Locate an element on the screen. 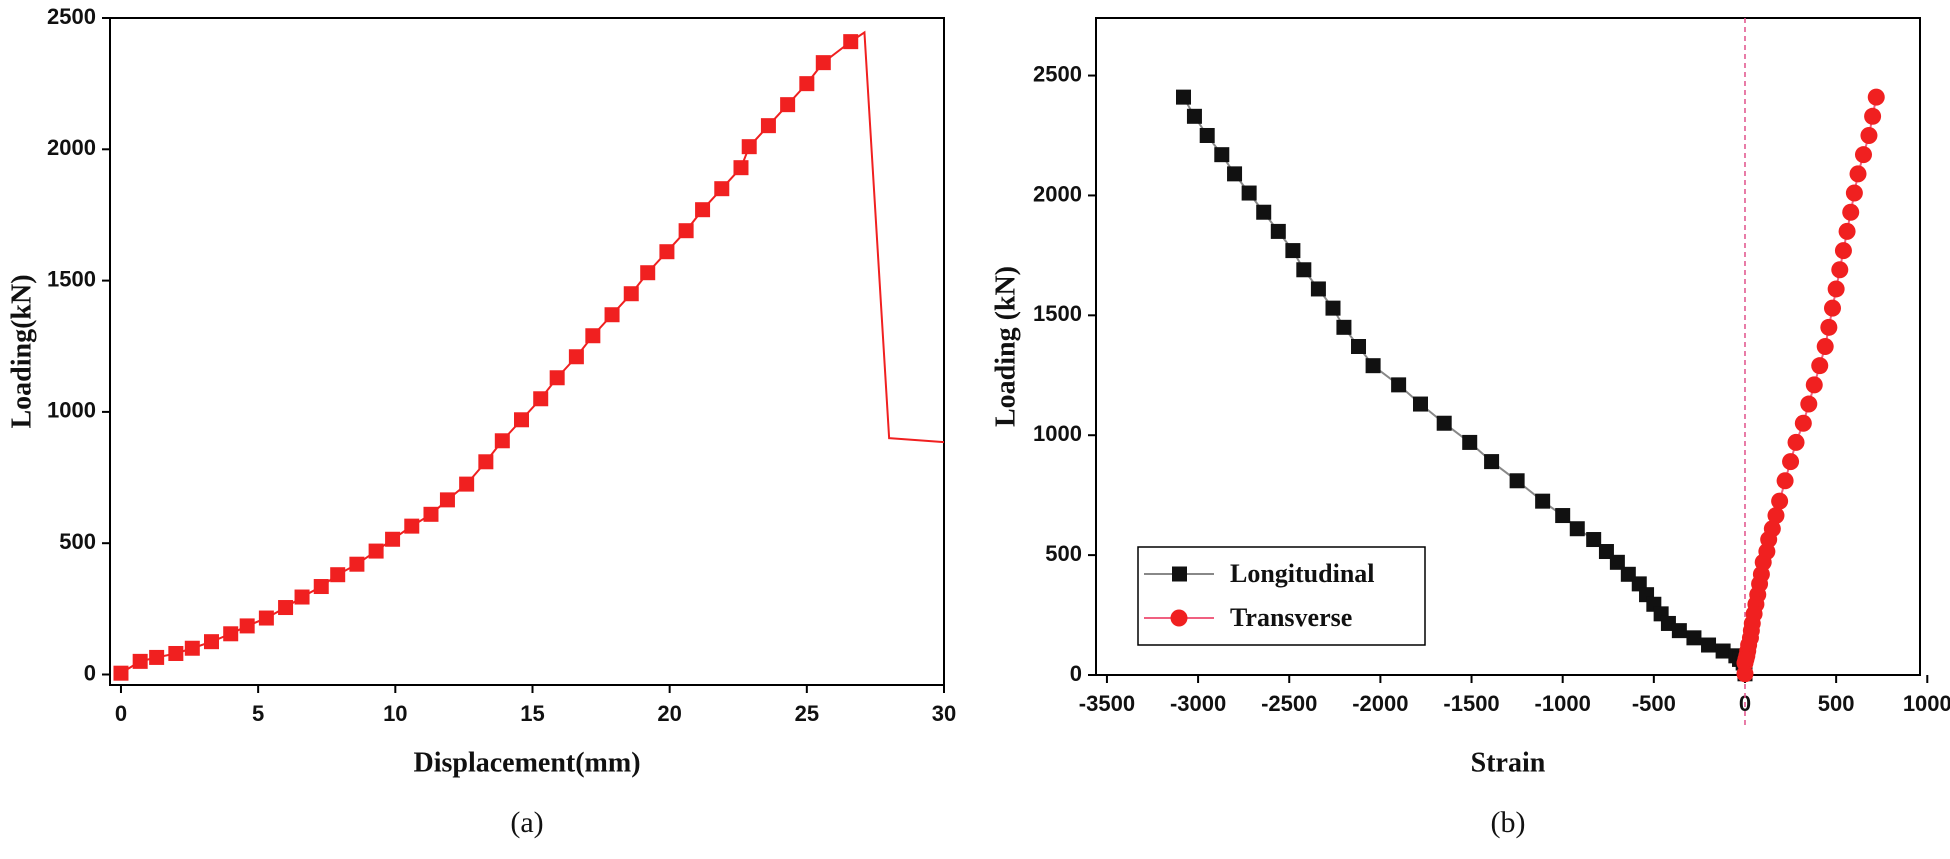 The image size is (1950, 859). x-axis-label: Displacement(mm) is located at coordinates (526, 762).